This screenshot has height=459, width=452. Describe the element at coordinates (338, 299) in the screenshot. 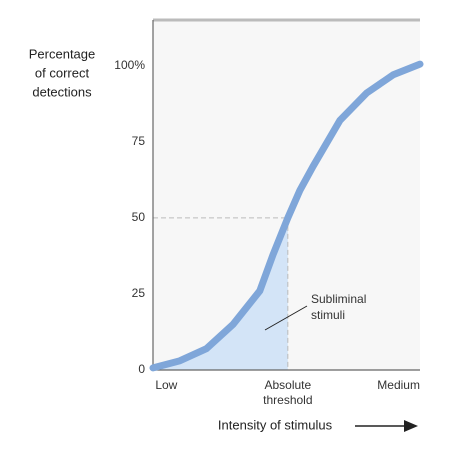

I see `annotation: Subliminal` at that location.